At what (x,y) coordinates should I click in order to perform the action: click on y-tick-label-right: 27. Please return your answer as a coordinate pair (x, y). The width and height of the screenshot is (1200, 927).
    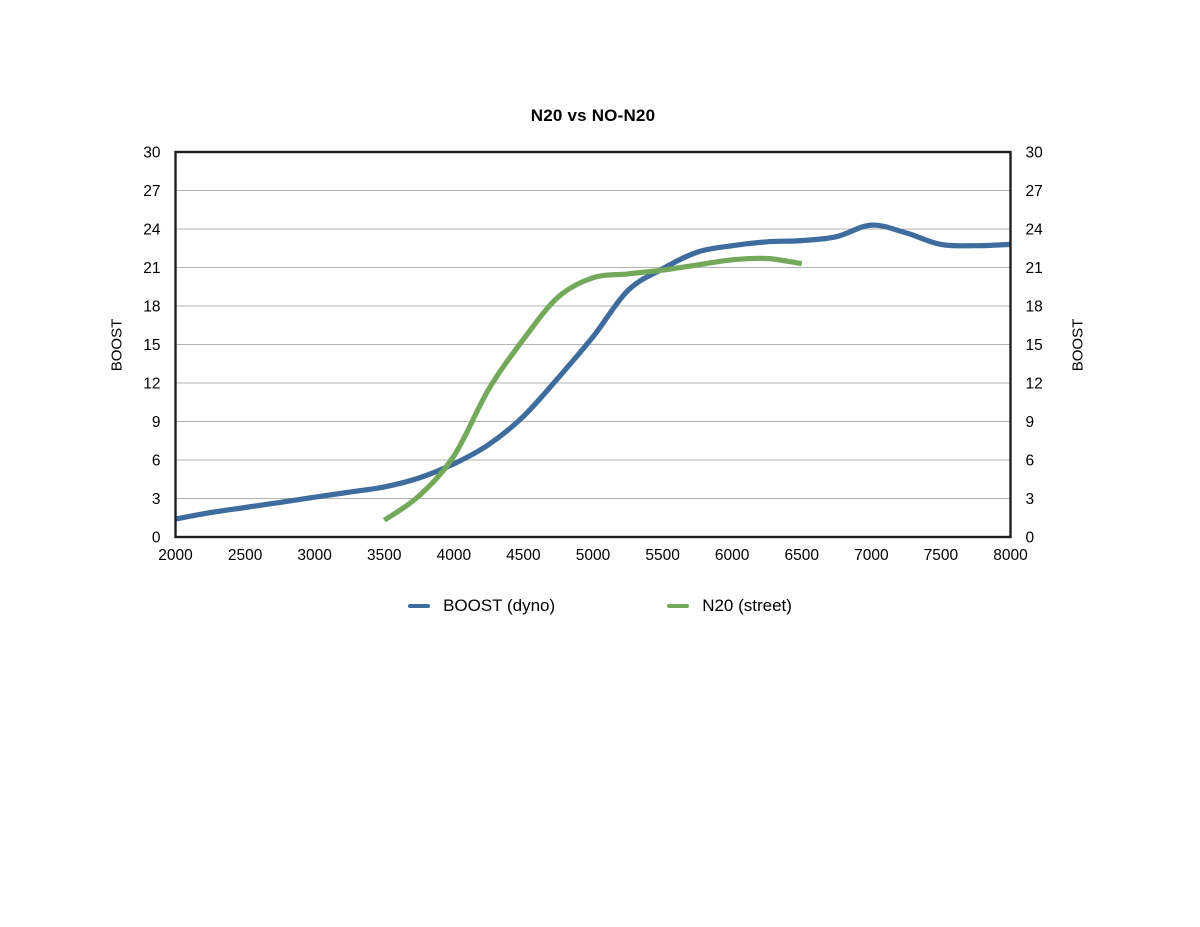
    Looking at the image, I should click on (1034, 191).